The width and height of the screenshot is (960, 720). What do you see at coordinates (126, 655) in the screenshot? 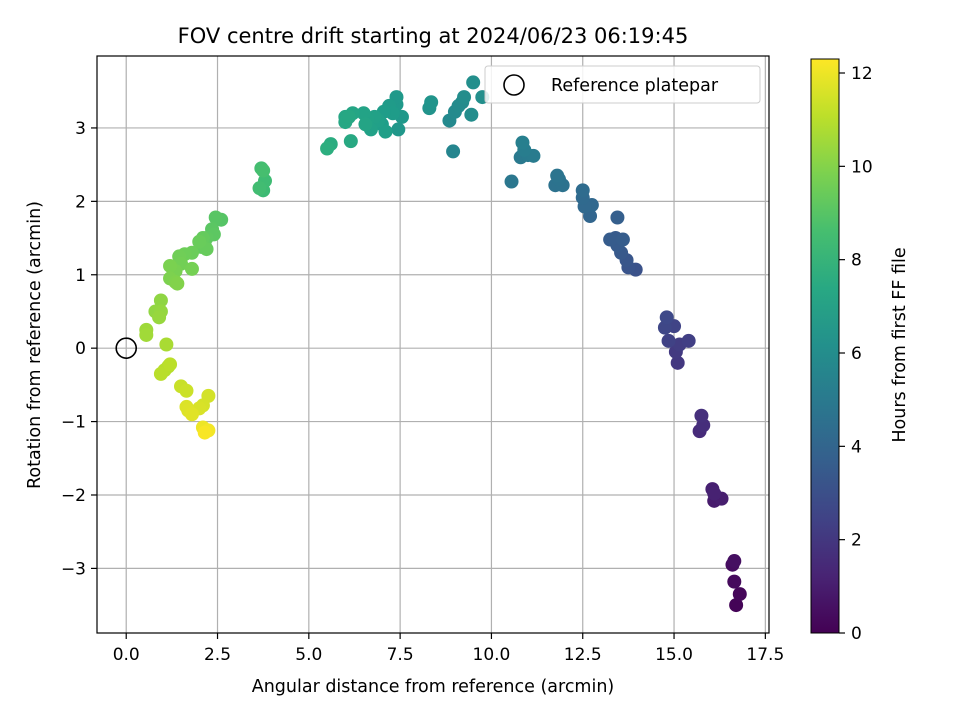
I see `x-tick-label: 0.0` at bounding box center [126, 655].